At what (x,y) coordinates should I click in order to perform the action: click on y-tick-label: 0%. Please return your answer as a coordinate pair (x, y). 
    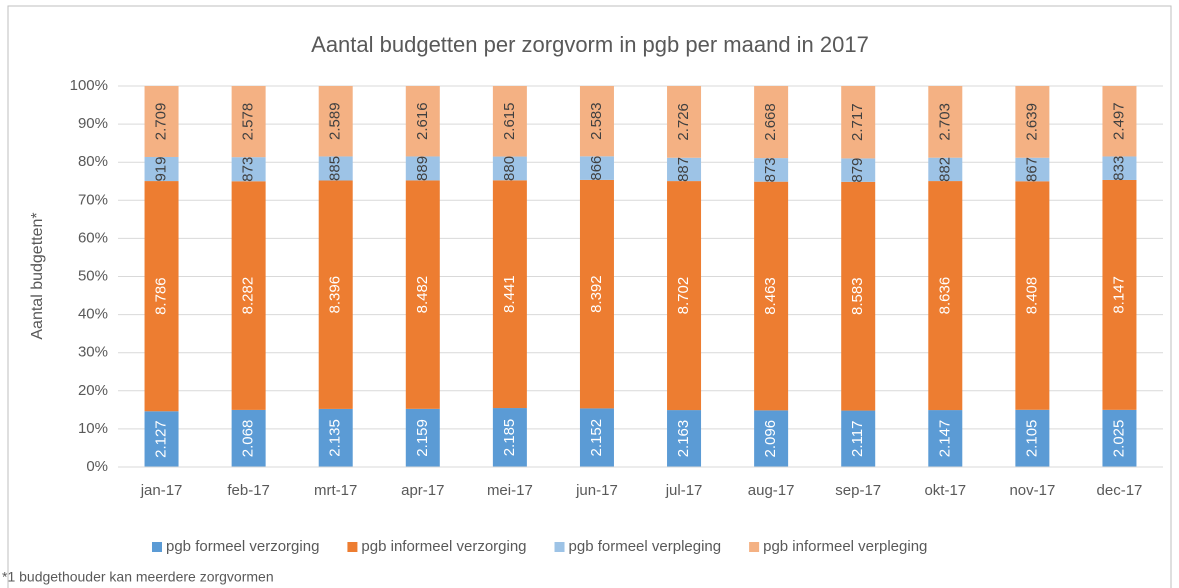
    Looking at the image, I should click on (97, 466).